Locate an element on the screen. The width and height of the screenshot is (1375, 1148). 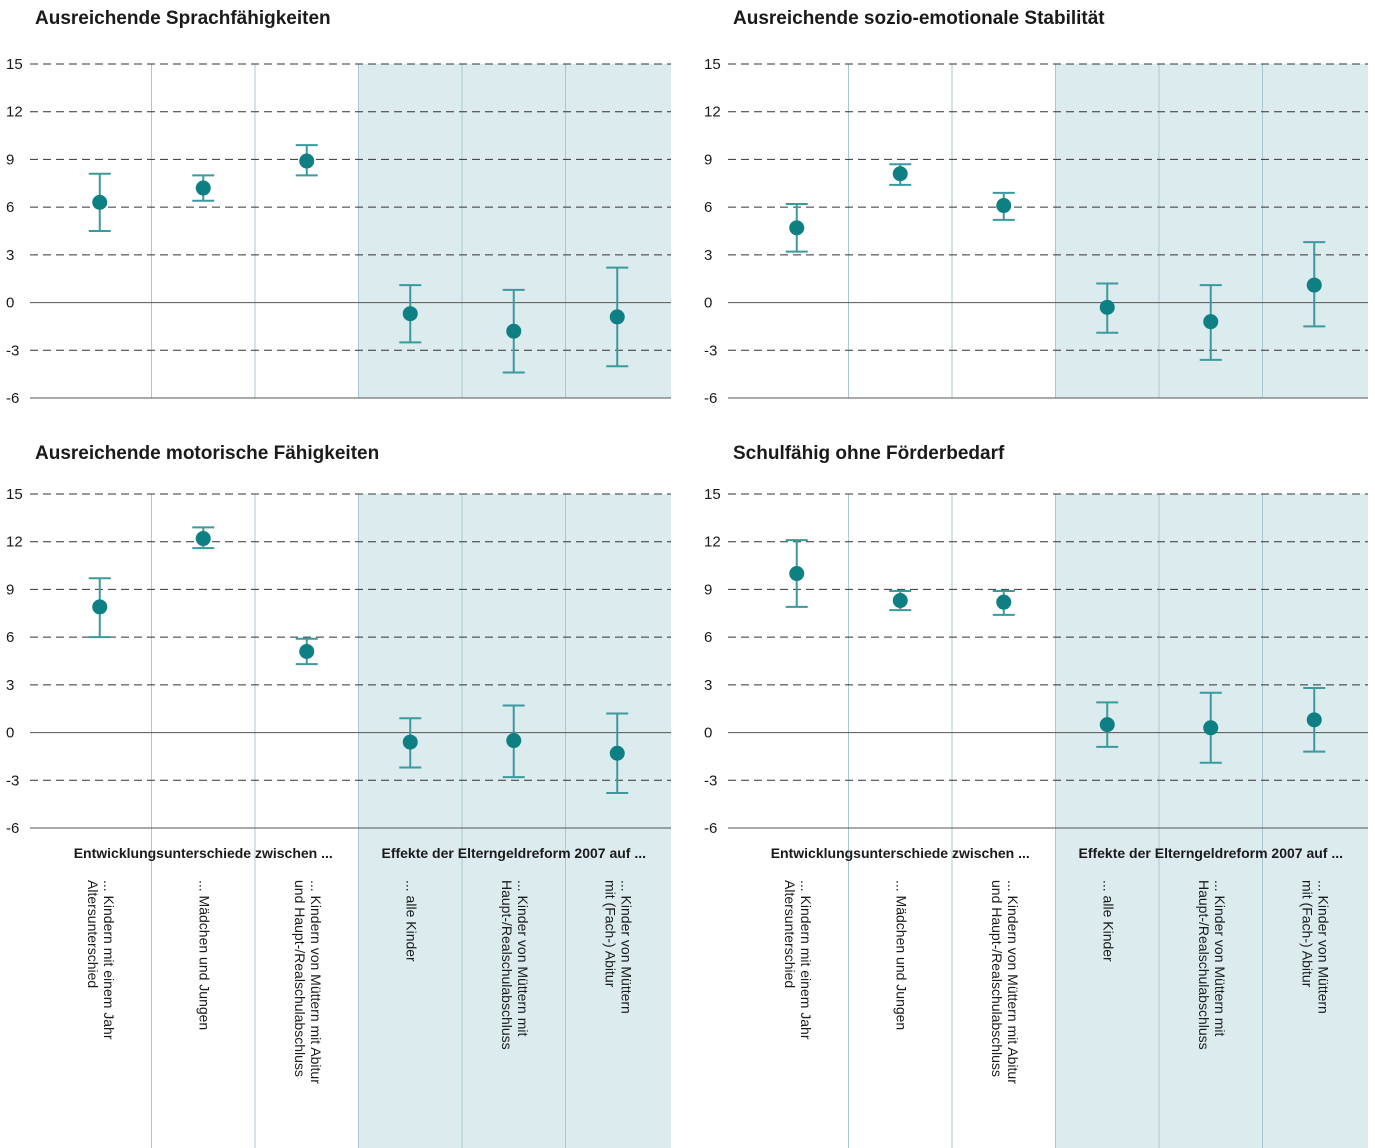
panel-title: Ausreichende Sprachfähigkeiten is located at coordinates (183, 18).